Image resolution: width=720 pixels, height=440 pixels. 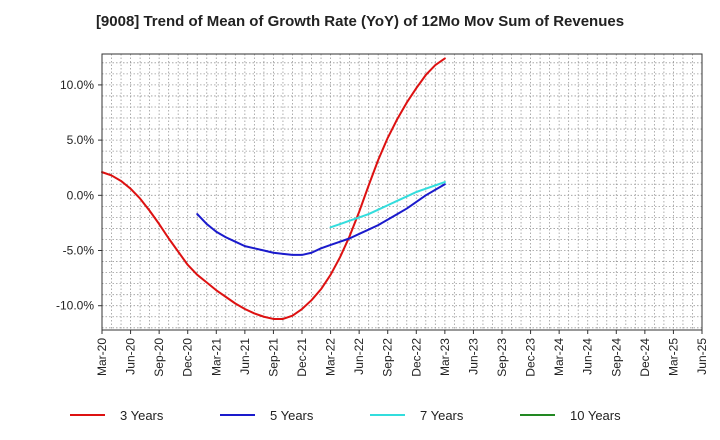 What do you see at coordinates (345, 415) in the screenshot?
I see `legend: 3 Years 5 Years 7 Years 10 Years` at bounding box center [345, 415].